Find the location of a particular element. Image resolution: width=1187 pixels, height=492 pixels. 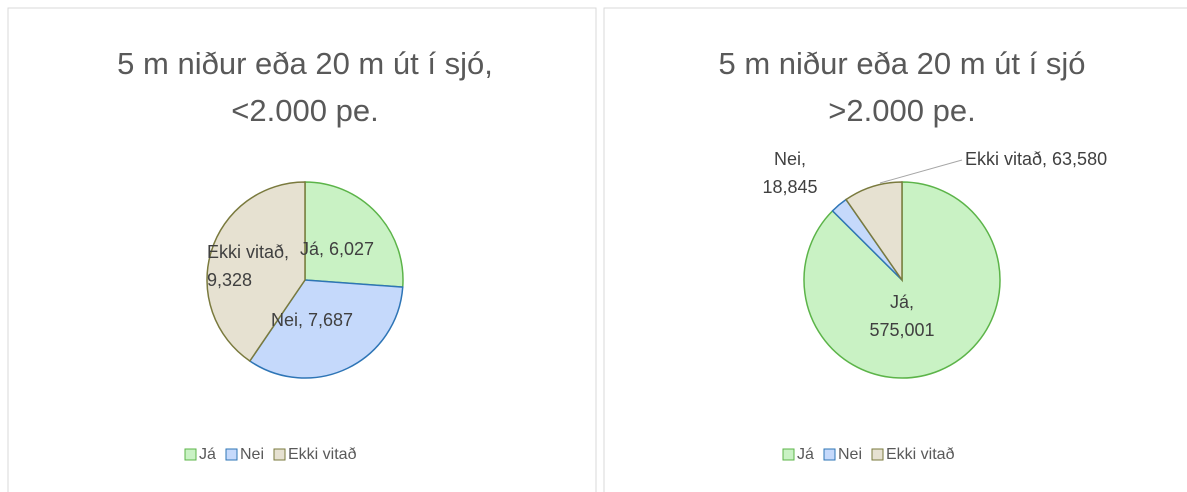

data-label: Ekki vitað, 63,580 is located at coordinates (1036, 159).